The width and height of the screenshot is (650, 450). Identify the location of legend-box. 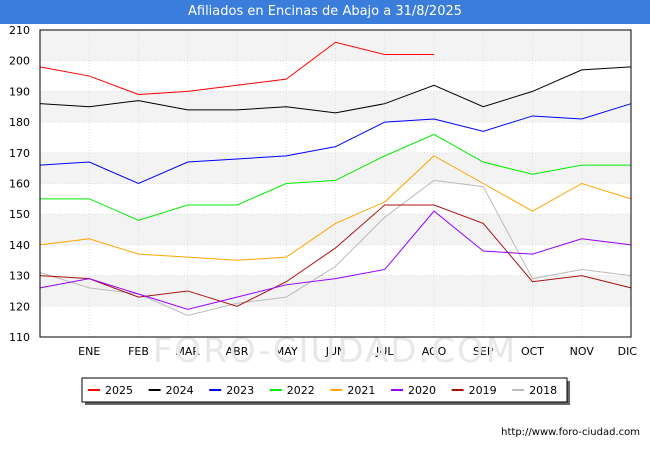
(324, 390).